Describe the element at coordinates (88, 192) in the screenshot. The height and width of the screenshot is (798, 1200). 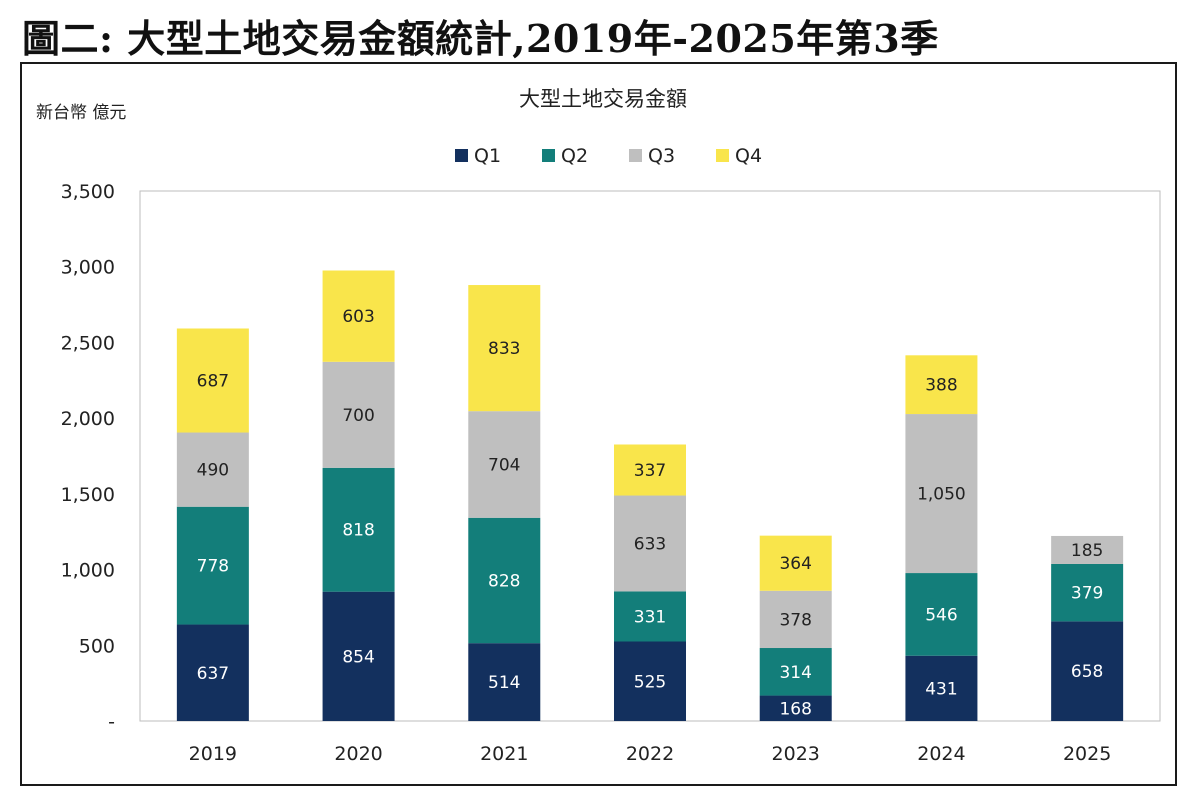
I see `y-tick-label: 3,500` at that location.